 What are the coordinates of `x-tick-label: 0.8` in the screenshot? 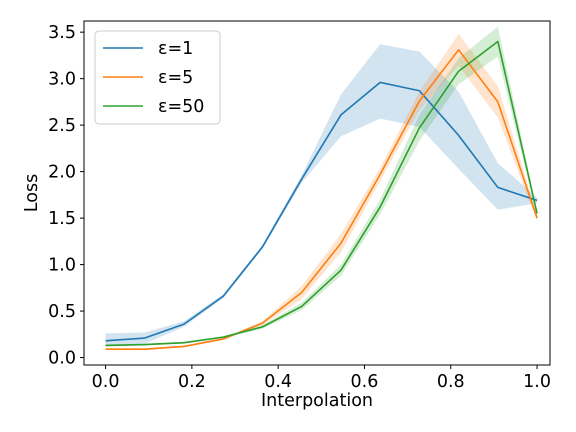 It's located at (451, 382).